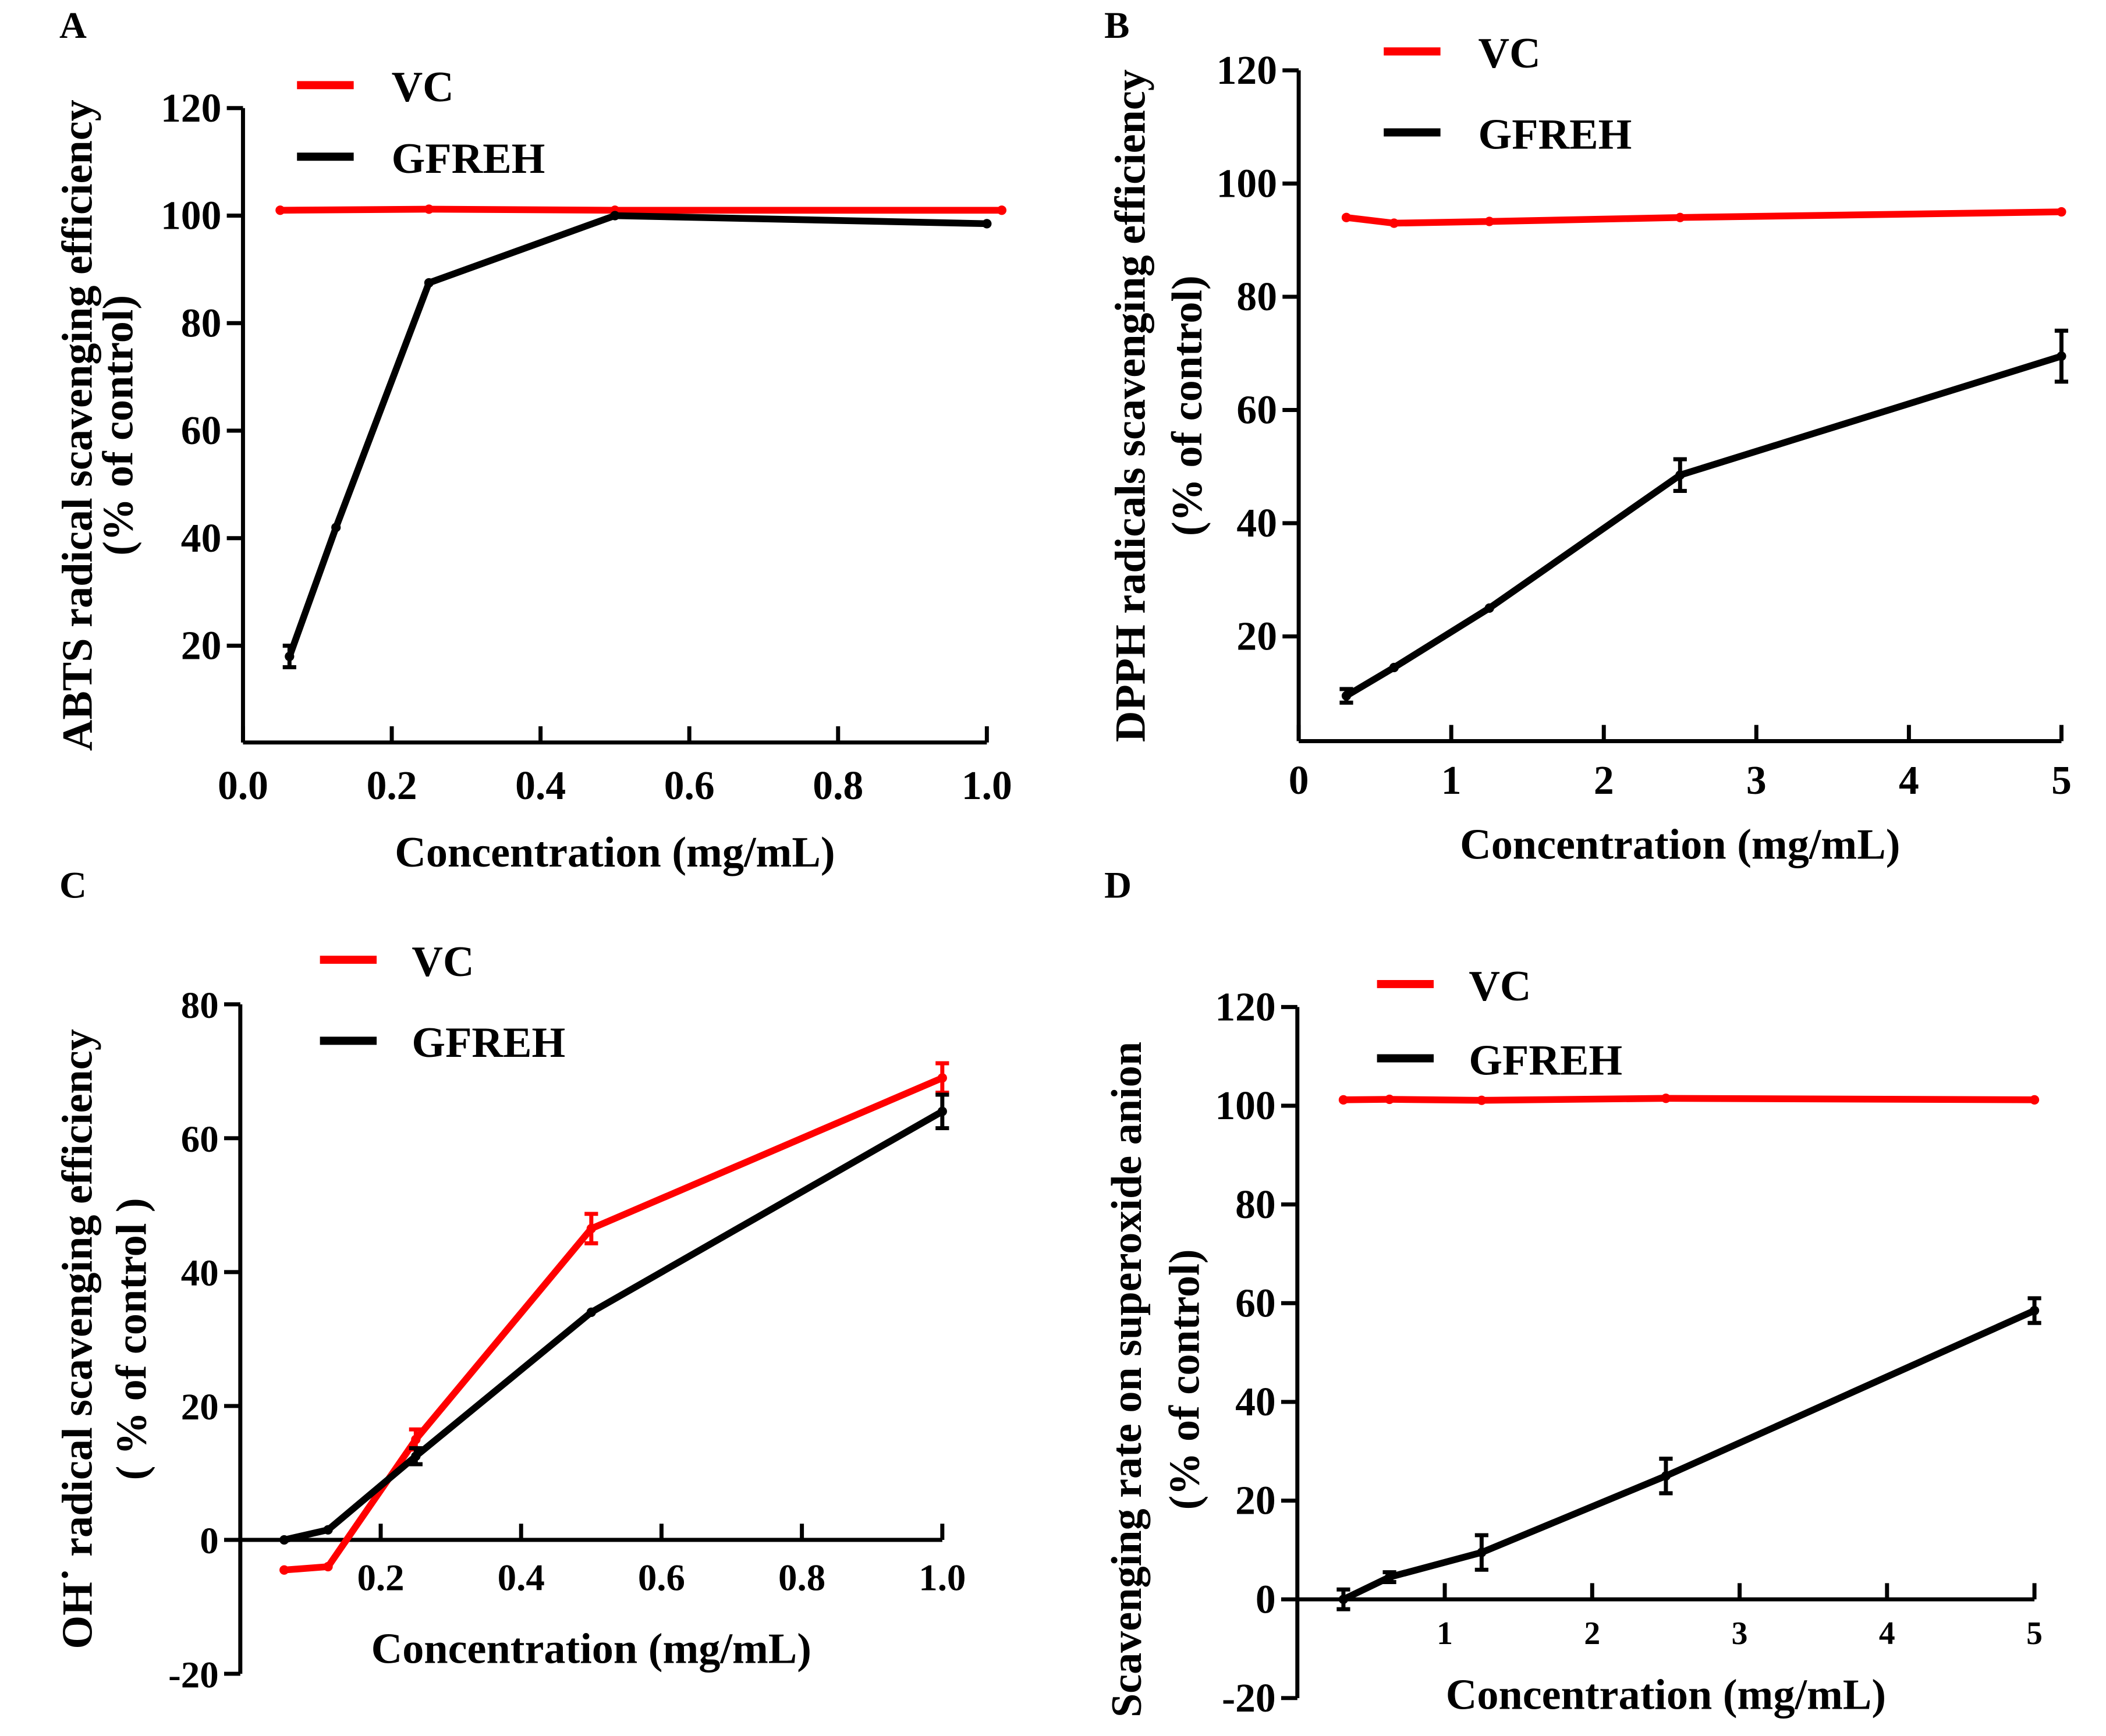 The height and width of the screenshot is (1736, 2106). Describe the element at coordinates (987, 786) in the screenshot. I see `x-tick-label: 1.0` at that location.